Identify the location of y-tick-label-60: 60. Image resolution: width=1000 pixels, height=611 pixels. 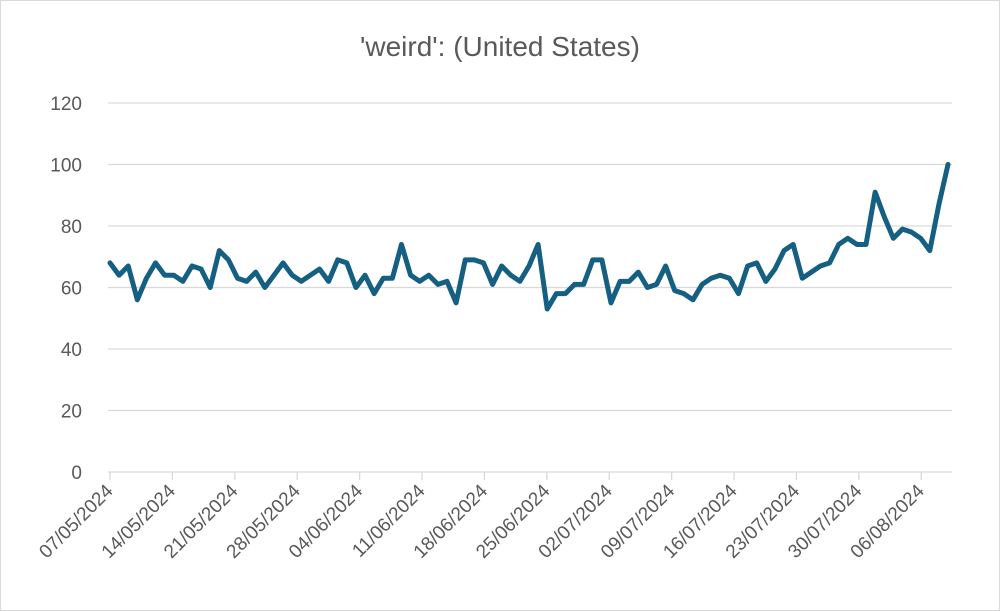
(71, 289).